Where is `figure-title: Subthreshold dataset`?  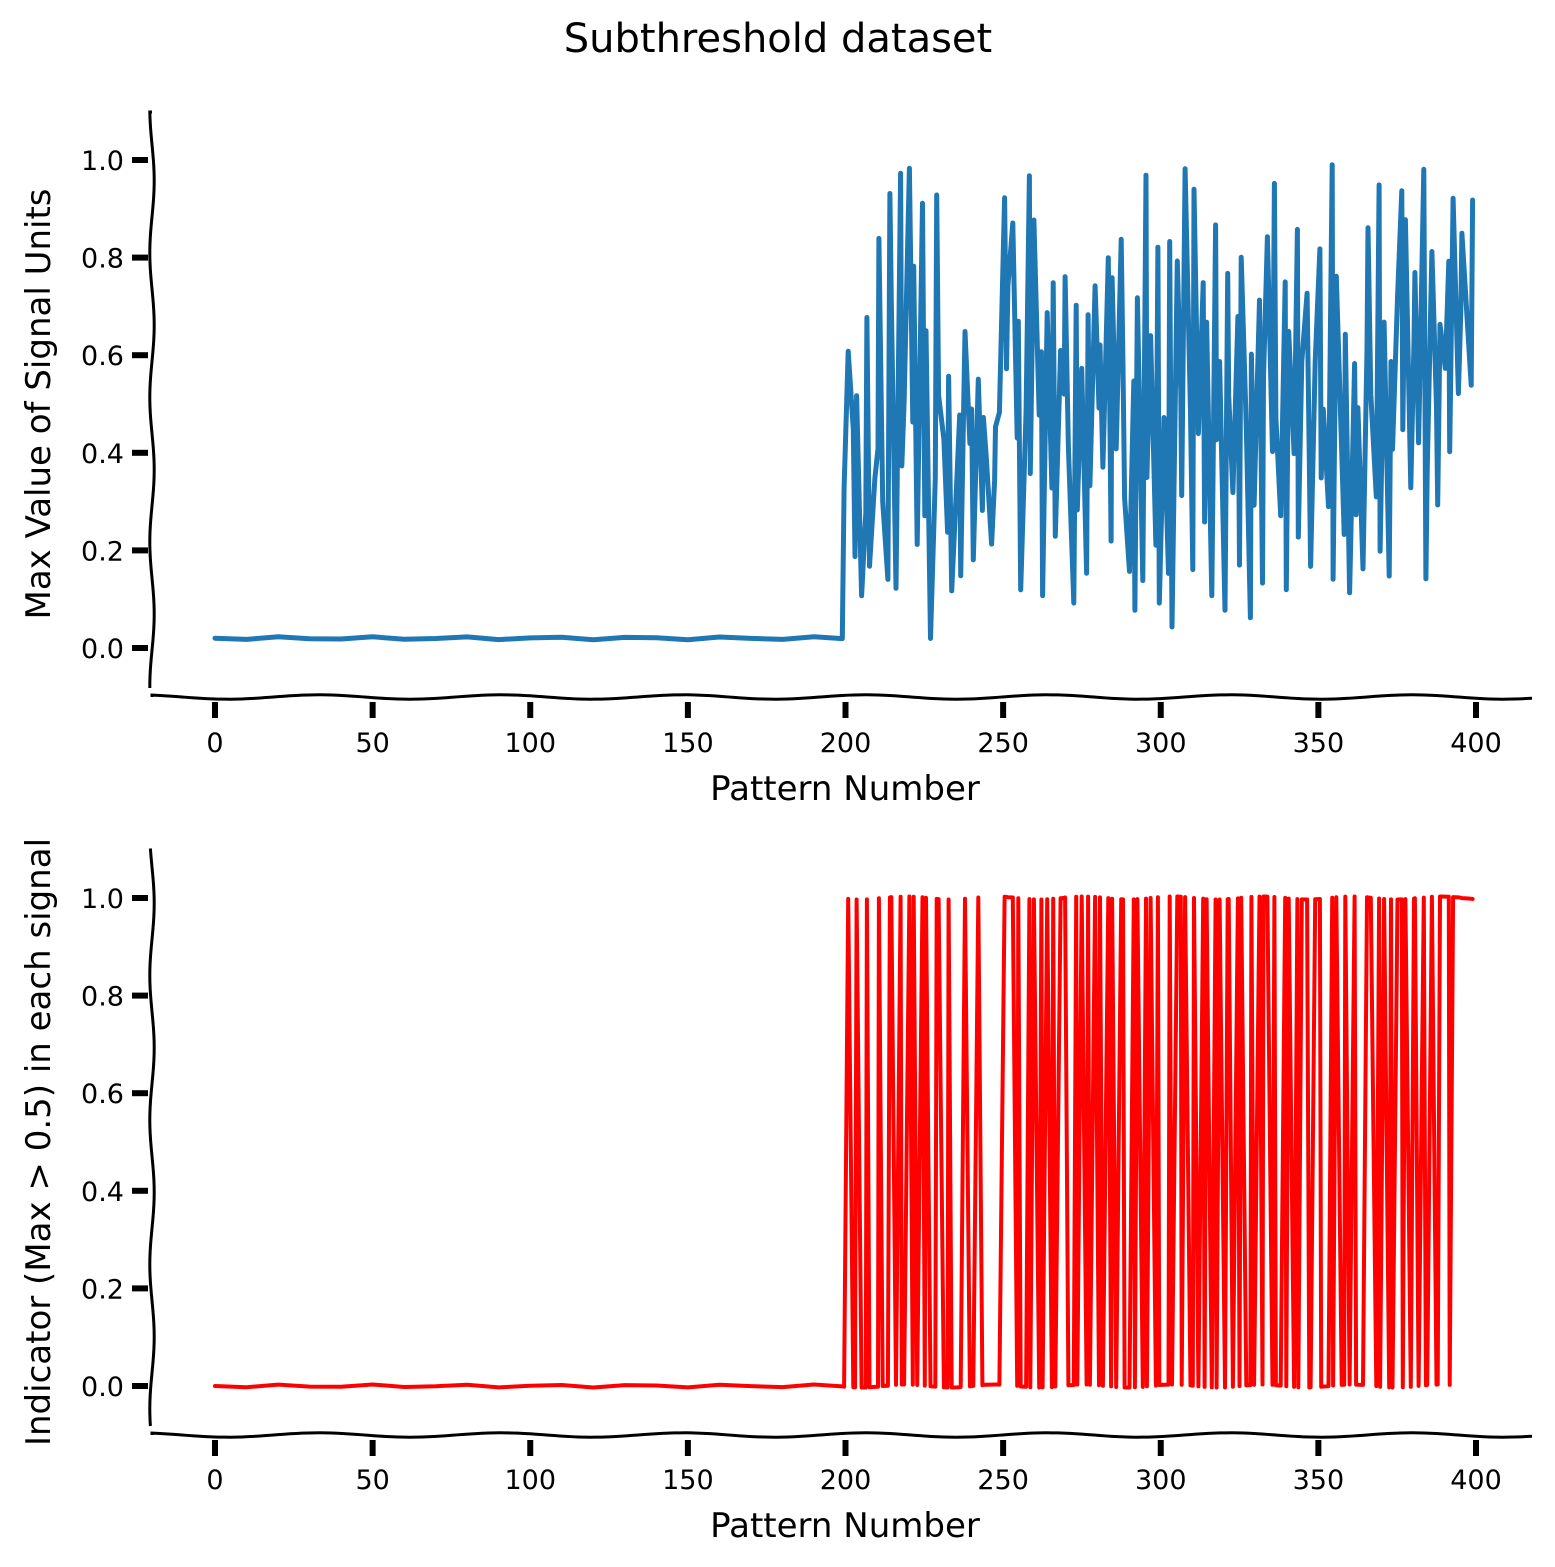
figure-title: Subthreshold dataset is located at coordinates (778, 39).